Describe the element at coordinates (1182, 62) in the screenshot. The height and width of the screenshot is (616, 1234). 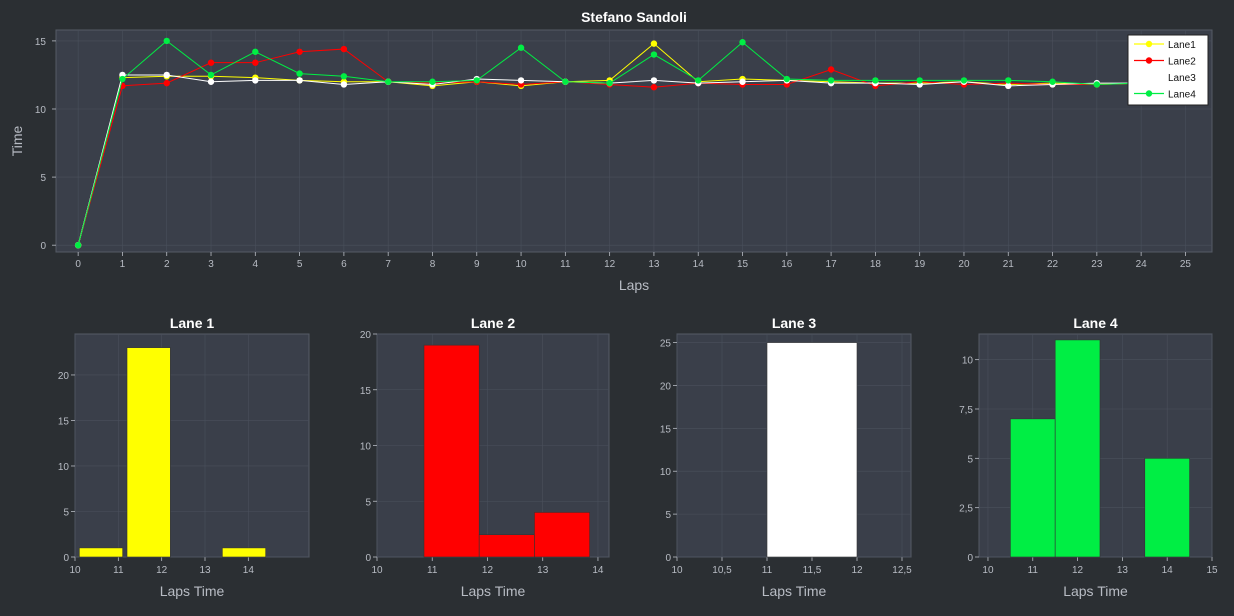
I see `legend-label: Lane2` at that location.